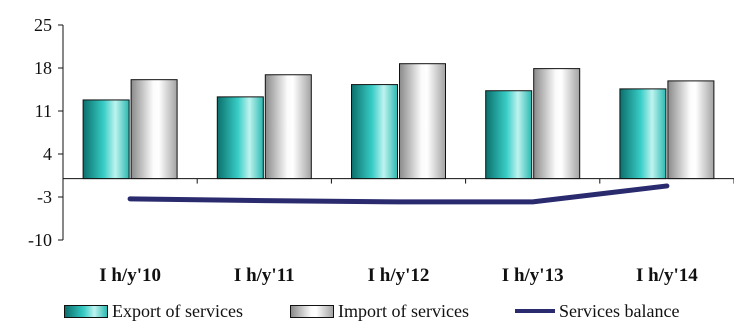 Image resolution: width=734 pixels, height=322 pixels. What do you see at coordinates (533, 275) in the screenshot?
I see `x-tick-label: I h/y'13` at bounding box center [533, 275].